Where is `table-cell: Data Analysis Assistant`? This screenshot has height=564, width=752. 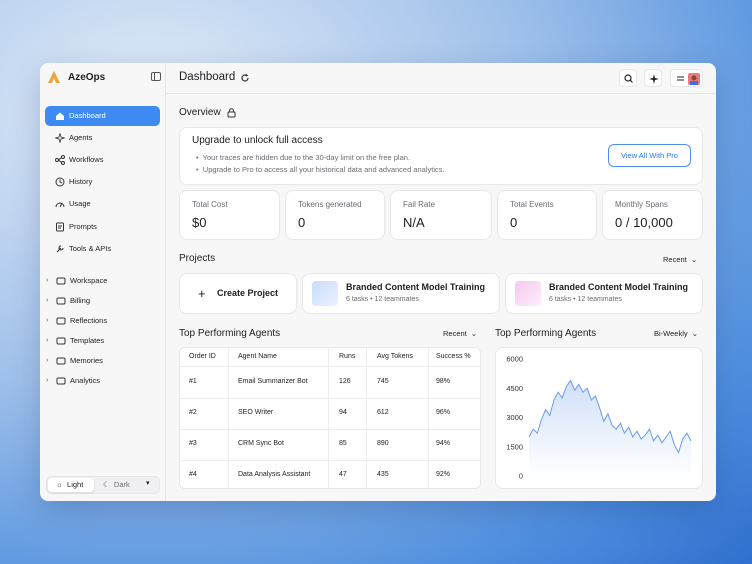 table-cell: Data Analysis Assistant is located at coordinates (274, 474).